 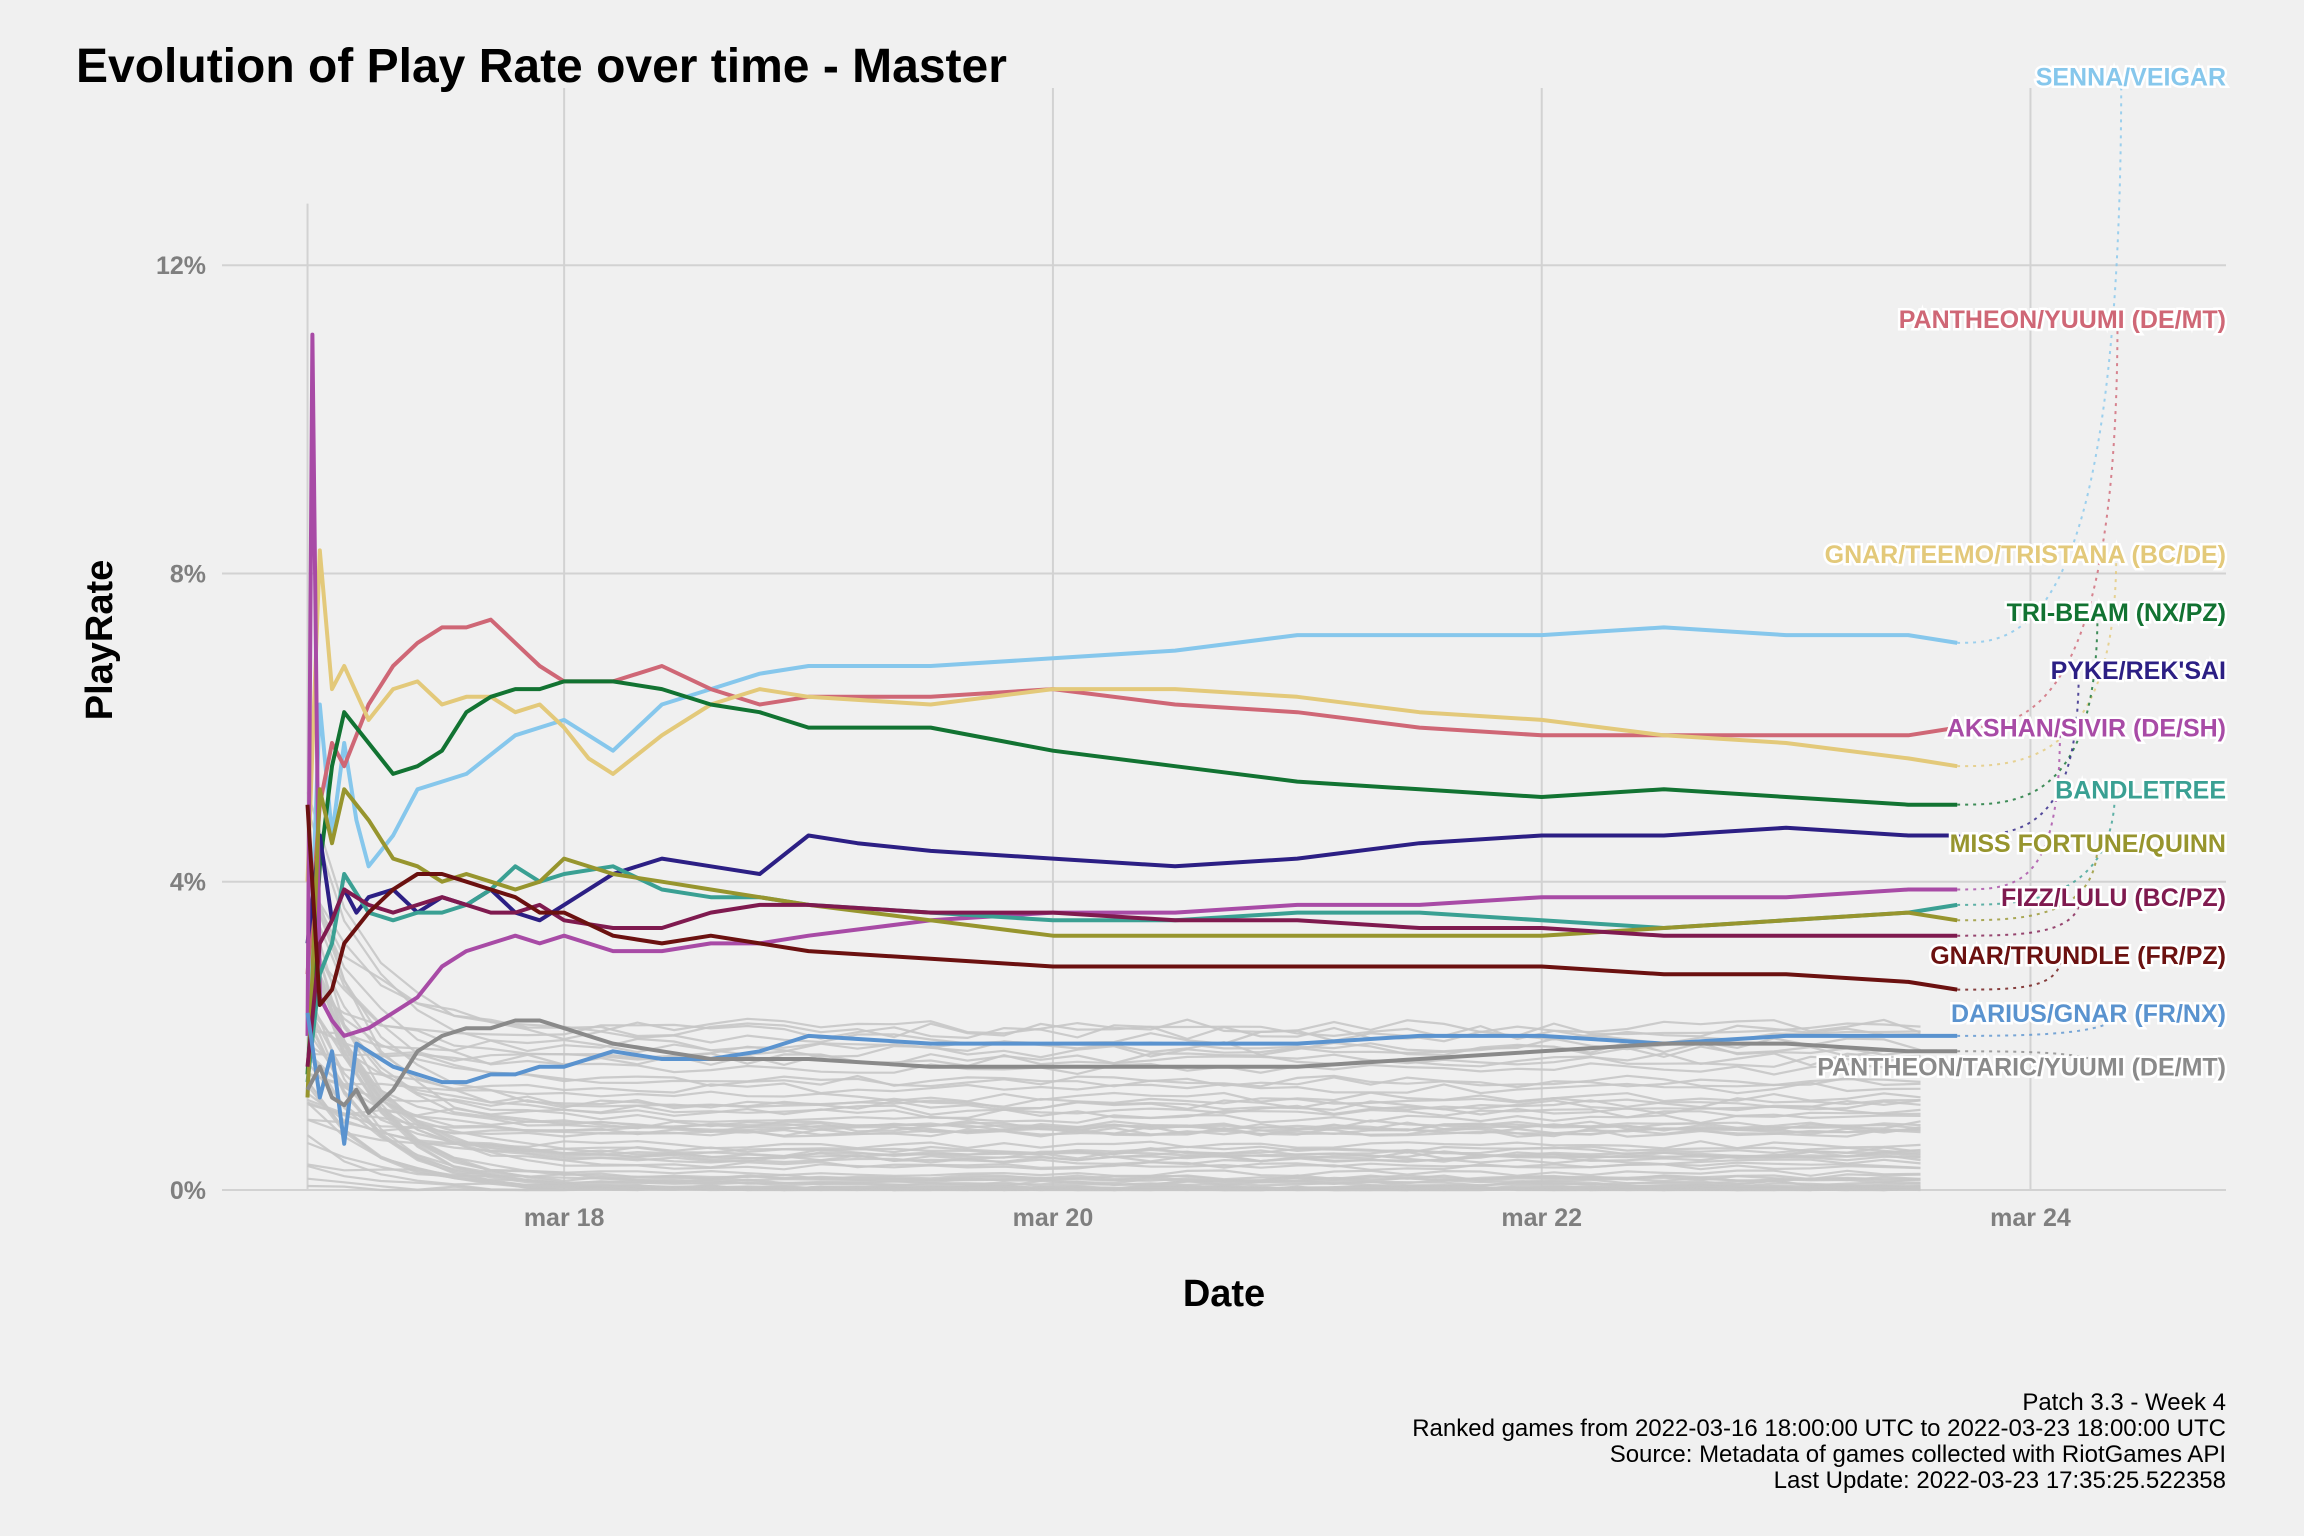 What do you see at coordinates (1297, 1218) in the screenshot?
I see `x-tick-labels: mar 18 mar 20 mar 22 mar 24` at bounding box center [1297, 1218].